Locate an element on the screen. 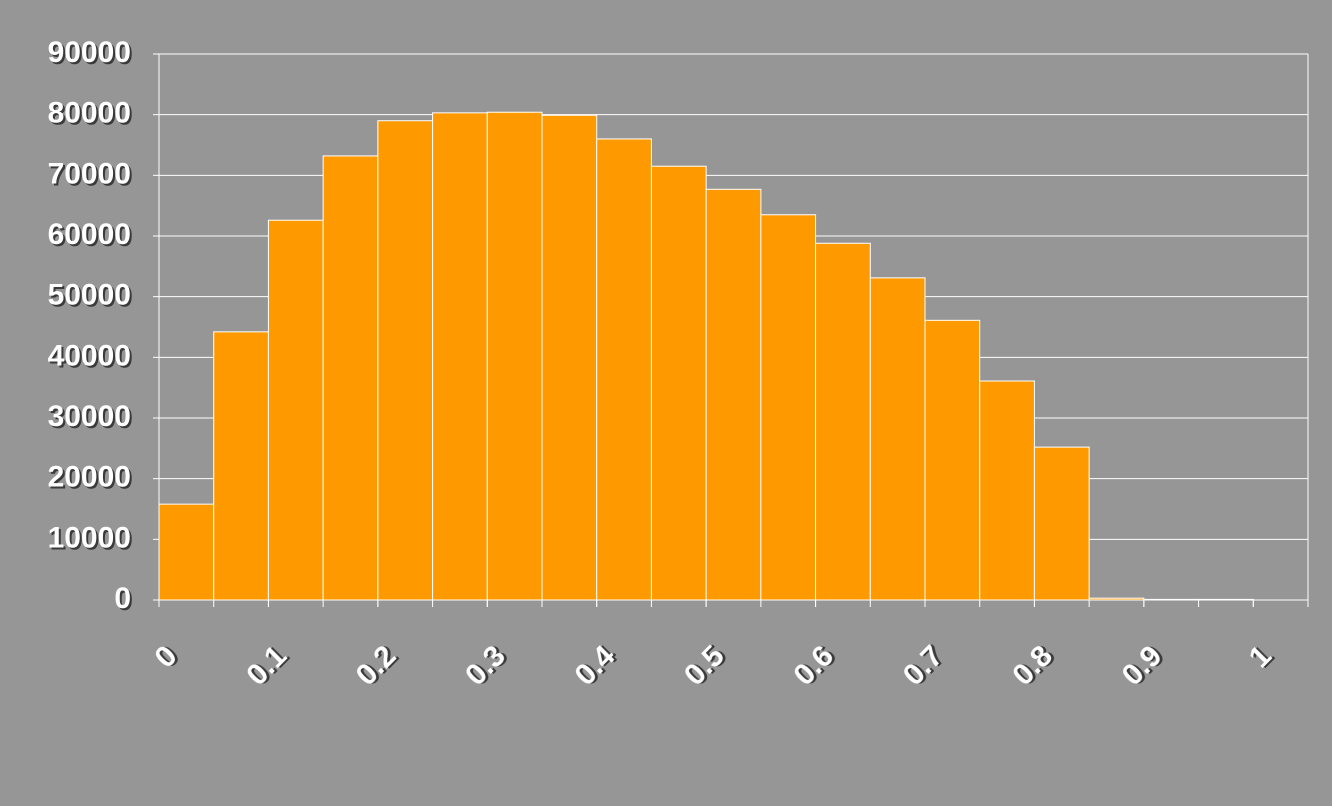 This screenshot has width=1332, height=806. x-tick-label: 0.3 is located at coordinates (485, 665).